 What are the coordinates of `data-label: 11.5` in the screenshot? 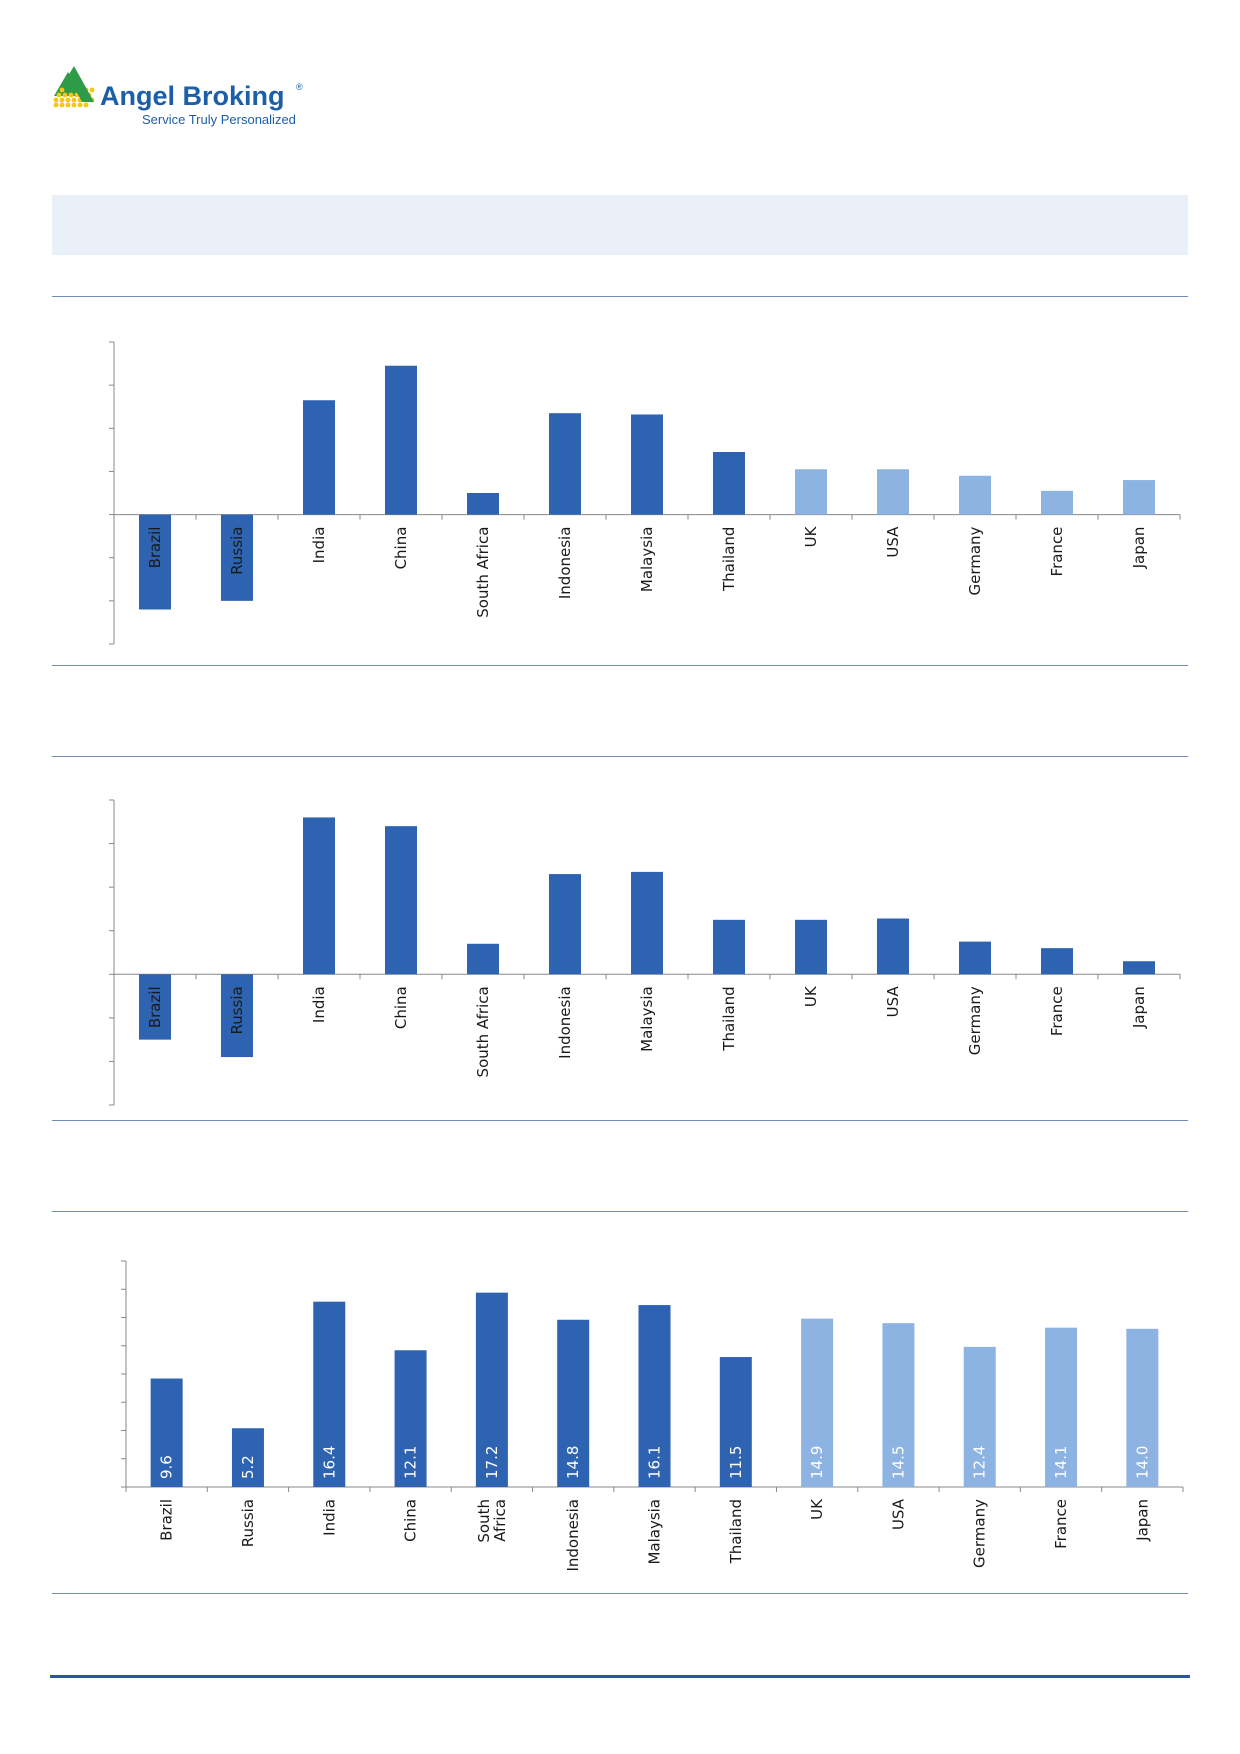 It's located at (736, 1462).